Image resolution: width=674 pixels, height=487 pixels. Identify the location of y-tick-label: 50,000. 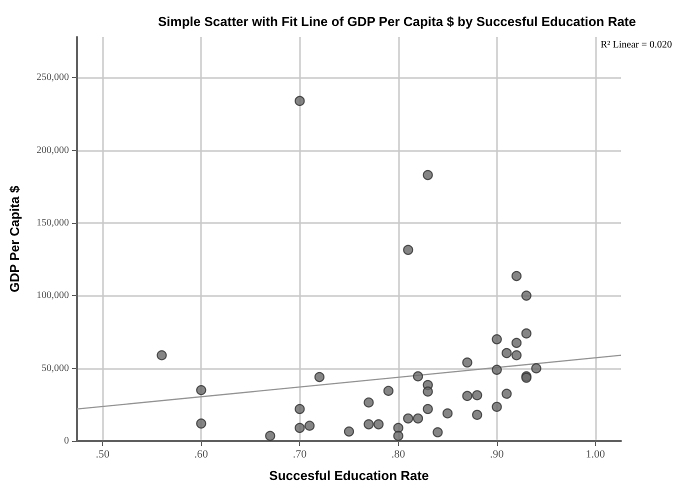
(55, 368).